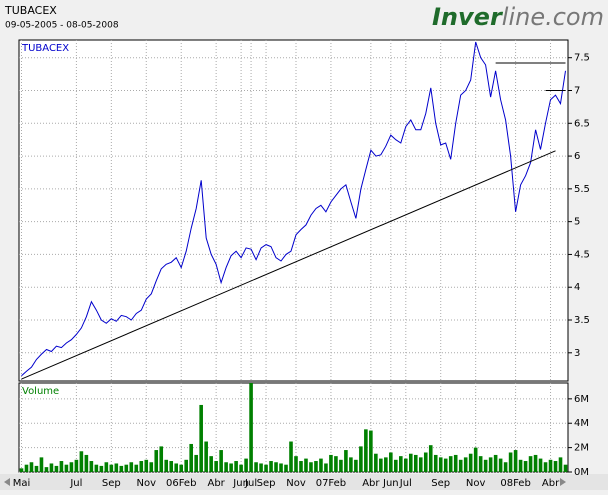 This screenshot has width=608, height=495. What do you see at coordinates (7, 482) in the screenshot?
I see `scroll-left` at bounding box center [7, 482].